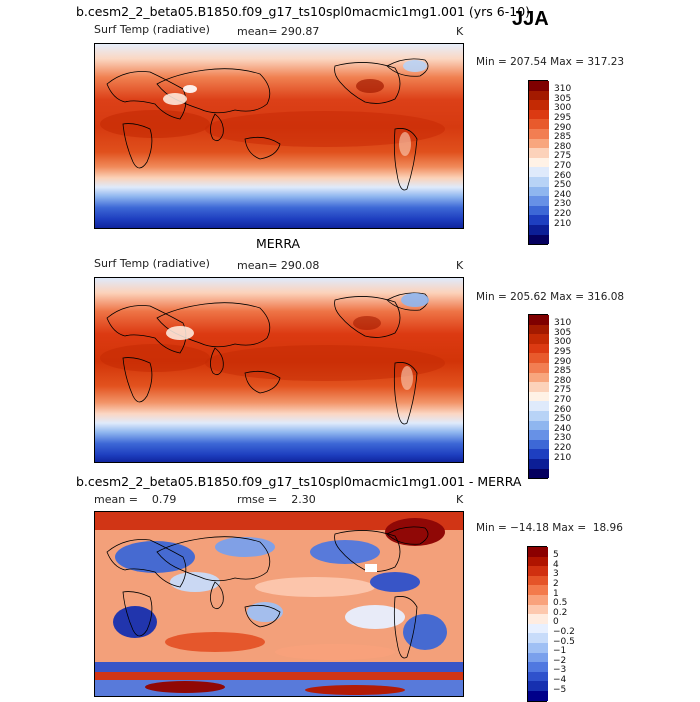 This screenshot has width=700, height=702. Describe the element at coordinates (556, 555) in the screenshot. I see `colorbar-label: 5` at that location.